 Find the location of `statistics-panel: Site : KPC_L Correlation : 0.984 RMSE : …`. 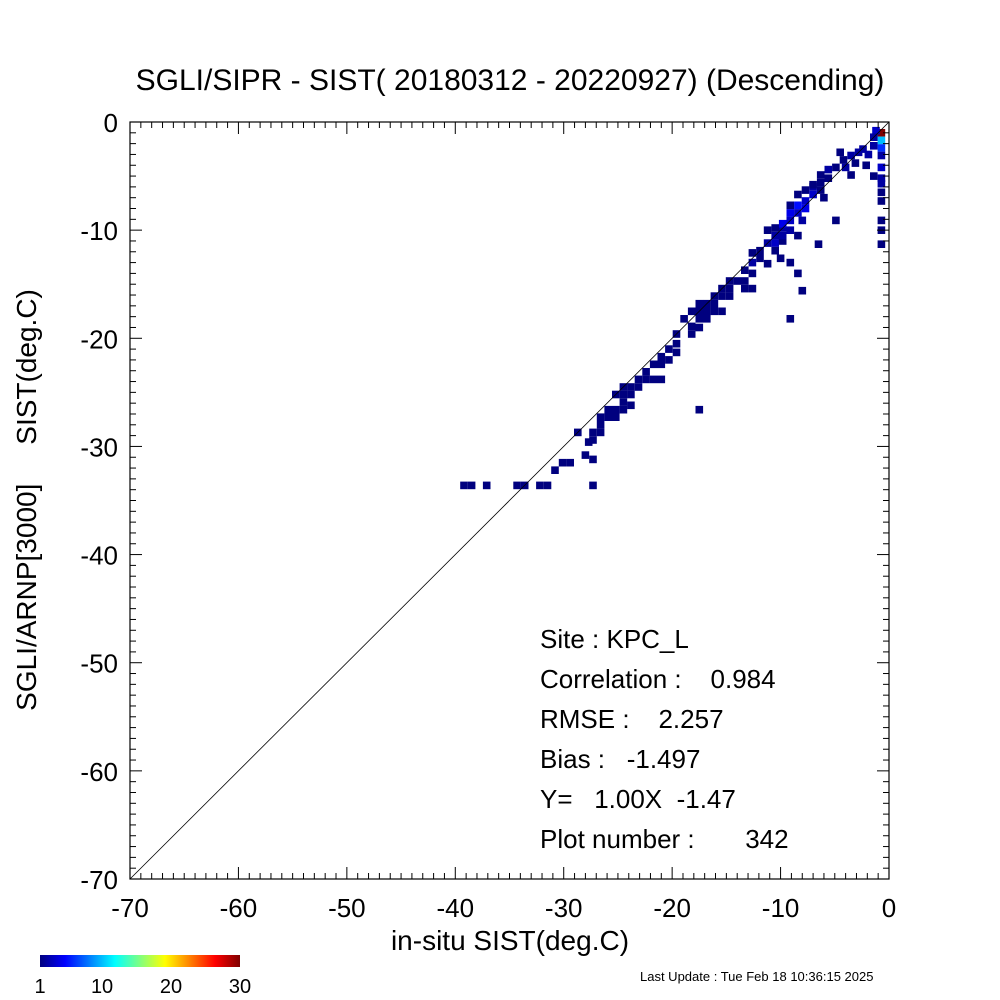

statistics-panel: Site : KPC_L Correlation : 0.984 RMSE : … is located at coordinates (664, 739).